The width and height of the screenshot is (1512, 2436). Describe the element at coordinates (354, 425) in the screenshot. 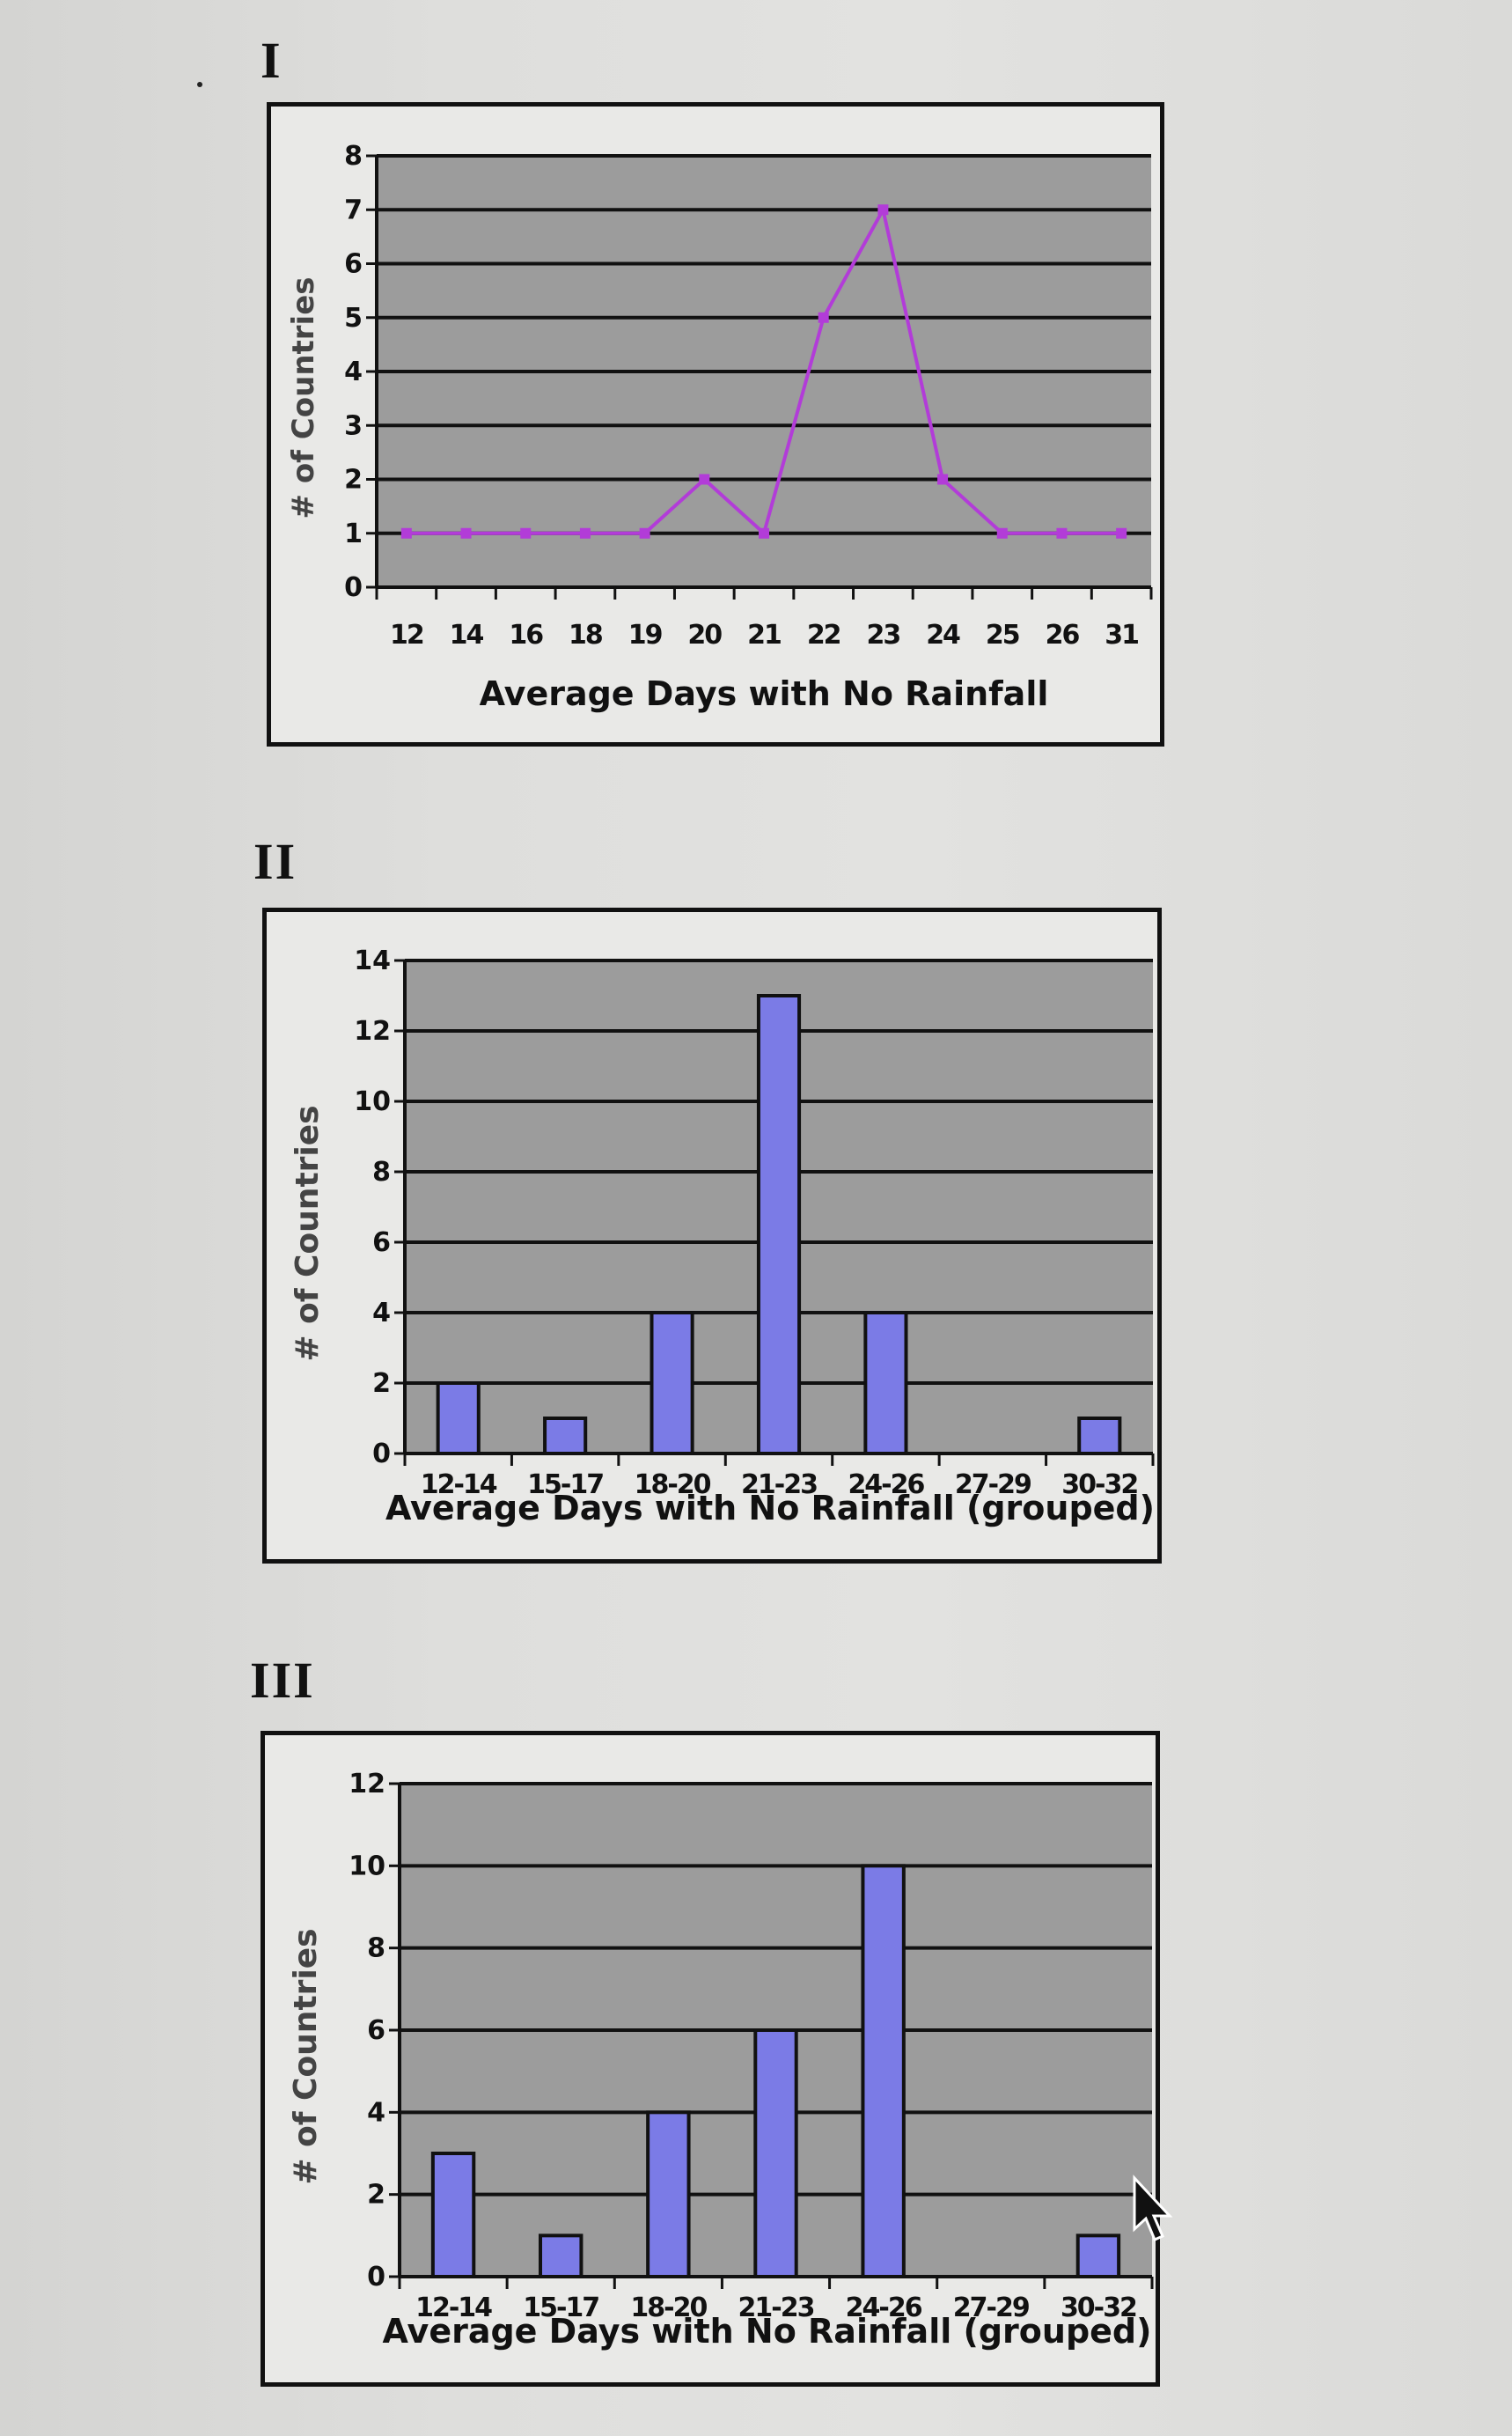

I see `y-tick-label: 3` at that location.